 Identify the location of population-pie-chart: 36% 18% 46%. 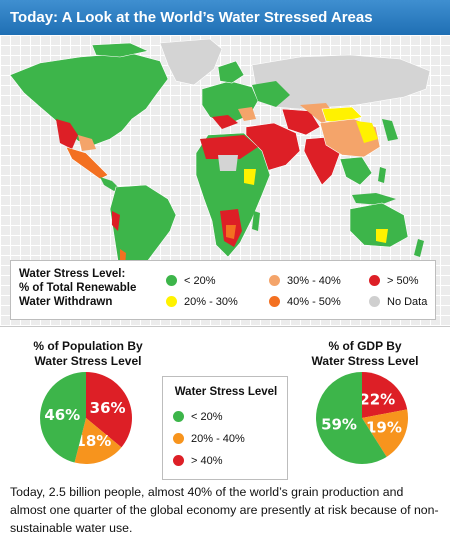
(86, 418).